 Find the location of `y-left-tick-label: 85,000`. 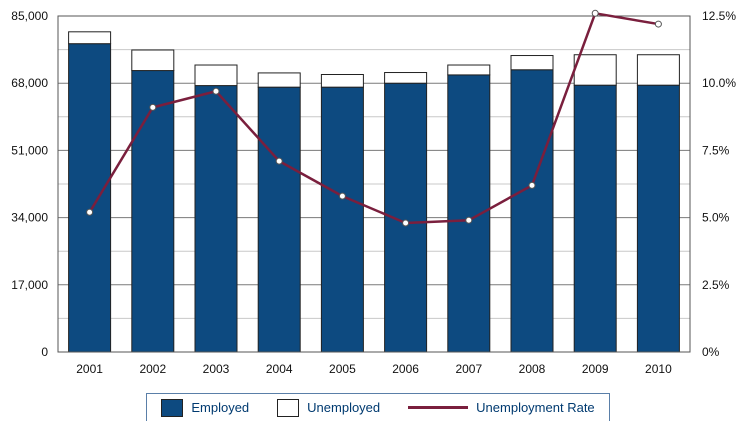

y-left-tick-label: 85,000 is located at coordinates (29, 16).